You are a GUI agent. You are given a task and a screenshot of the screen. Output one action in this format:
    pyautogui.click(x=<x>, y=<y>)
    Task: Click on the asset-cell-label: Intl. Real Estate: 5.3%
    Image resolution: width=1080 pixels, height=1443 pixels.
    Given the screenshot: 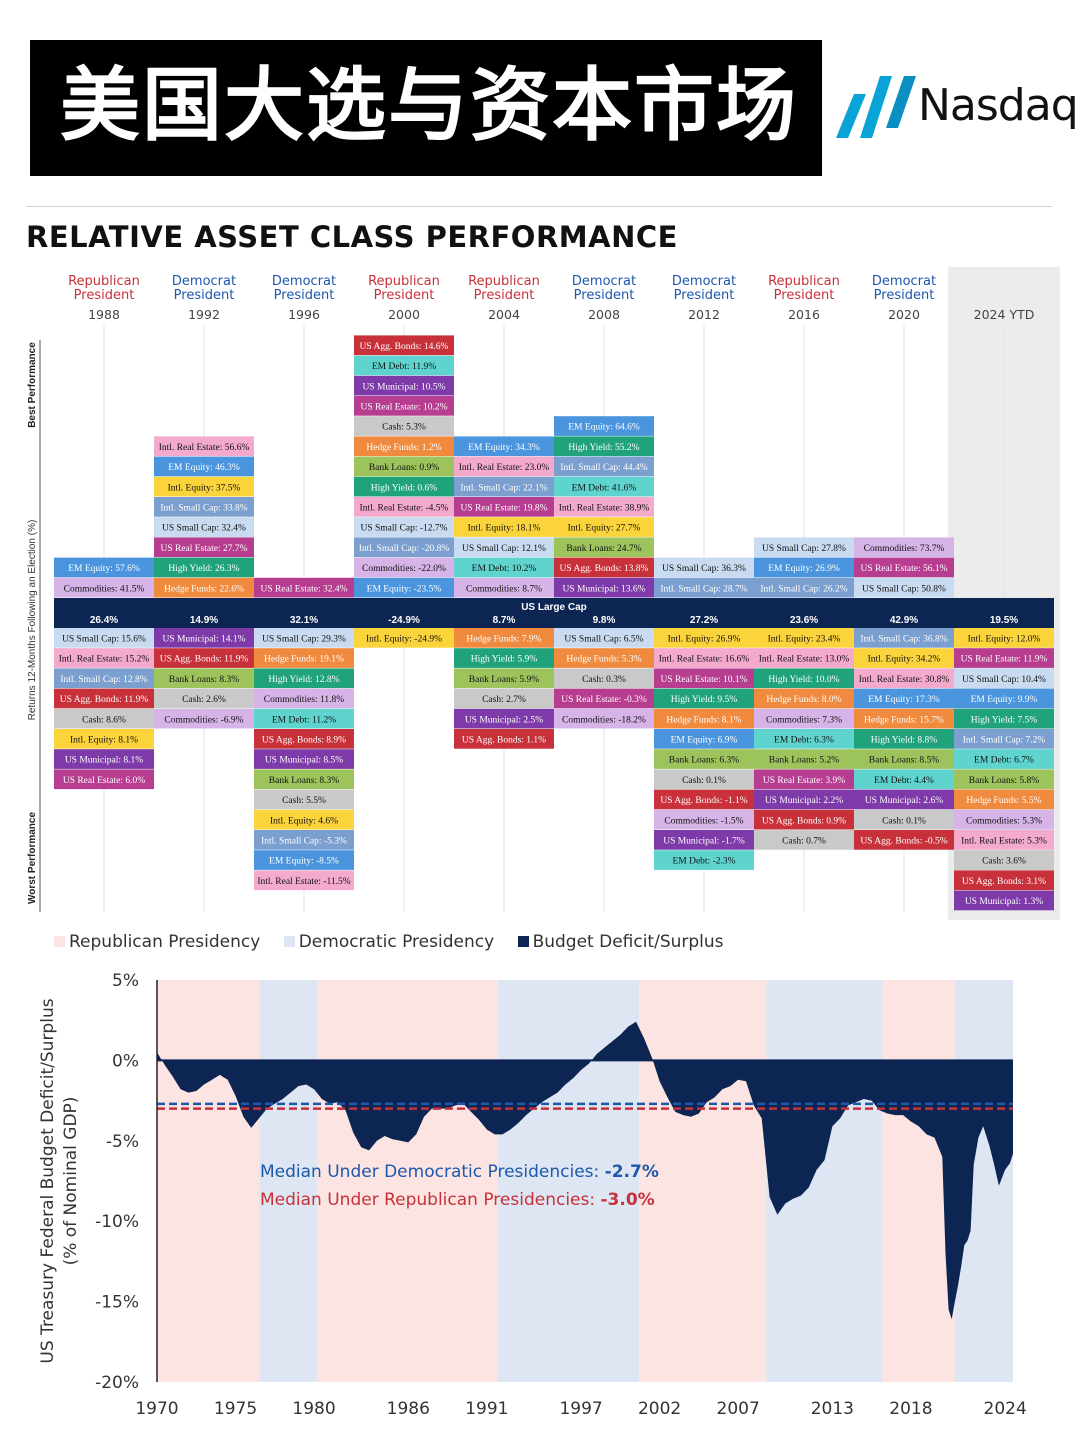 What is the action you would take?
    pyautogui.click(x=1004, y=842)
    